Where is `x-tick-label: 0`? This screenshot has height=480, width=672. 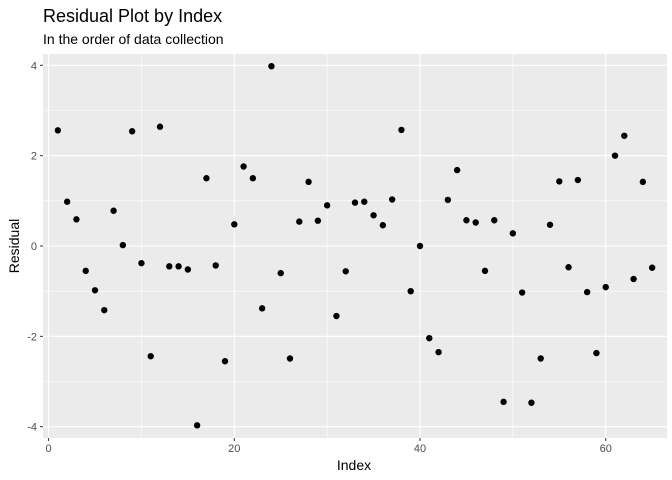 x-tick-label: 0 is located at coordinates (49, 449).